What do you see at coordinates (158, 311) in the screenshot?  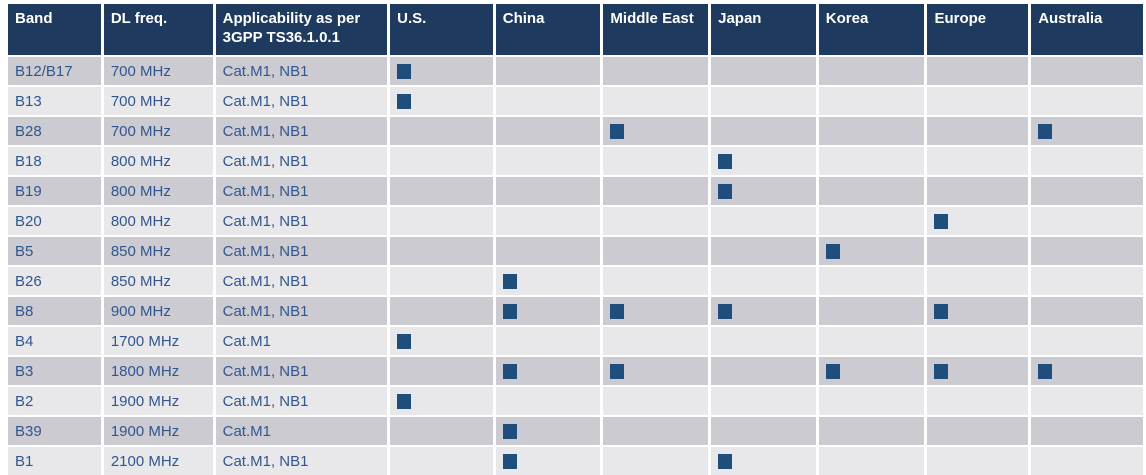 I see `dl-freq-cell: 900 MHz` at bounding box center [158, 311].